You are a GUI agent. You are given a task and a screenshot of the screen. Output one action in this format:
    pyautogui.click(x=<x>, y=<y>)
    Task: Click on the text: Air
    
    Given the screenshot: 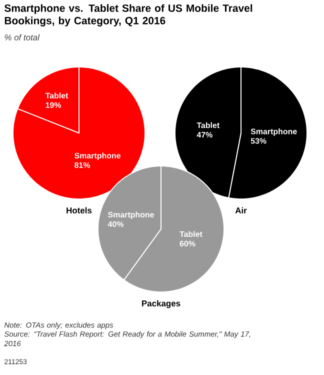 What is the action you would take?
    pyautogui.click(x=241, y=210)
    